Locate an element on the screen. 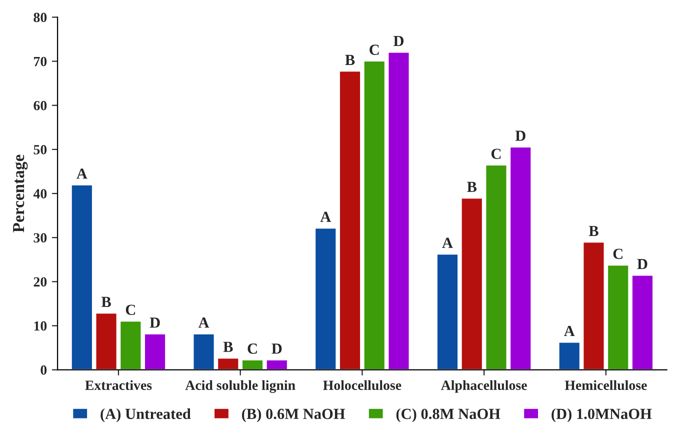  y-tick-label: 60 is located at coordinates (40, 105).